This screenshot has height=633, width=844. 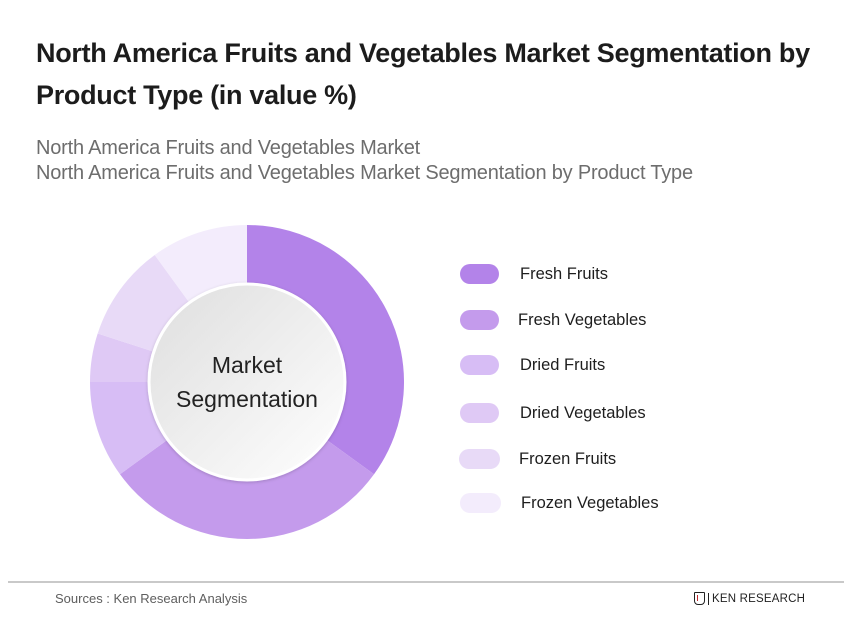 I want to click on footer-divider, so click(x=426, y=582).